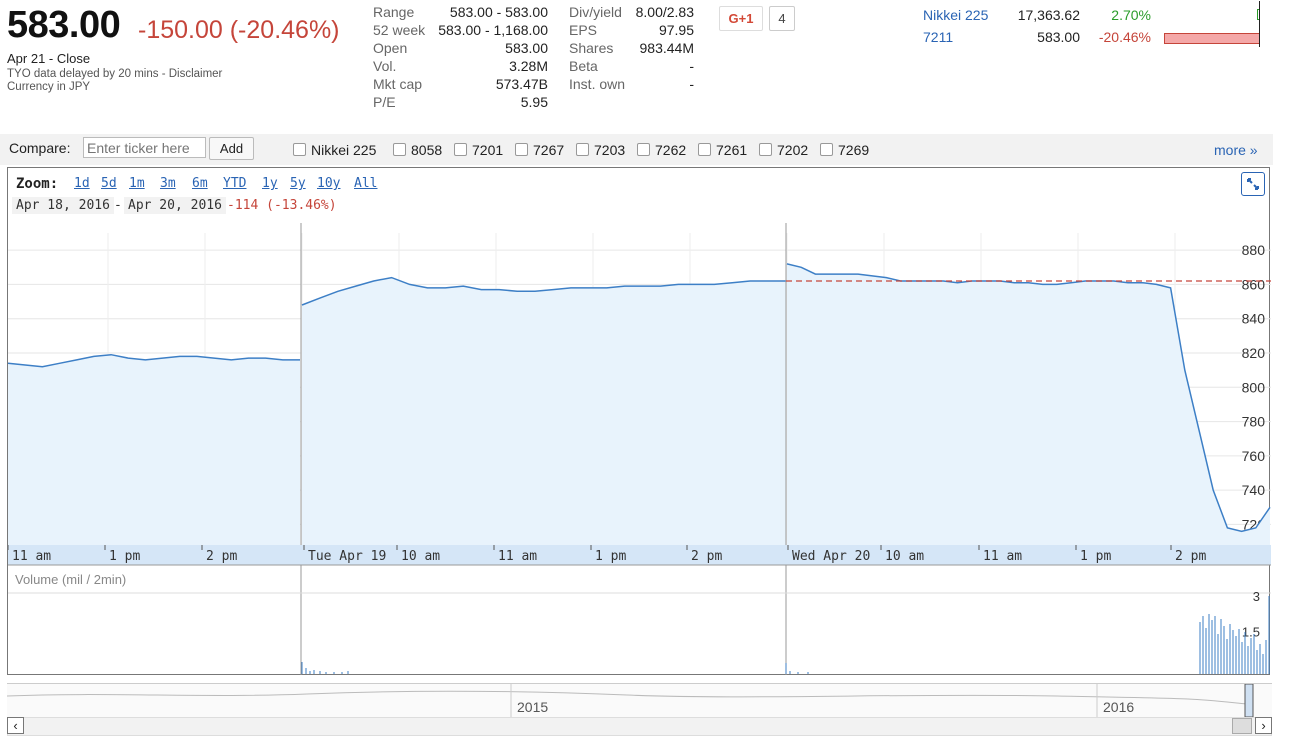 The height and width of the screenshot is (740, 1296). I want to click on stat-value: 583.00, so click(526, 48).